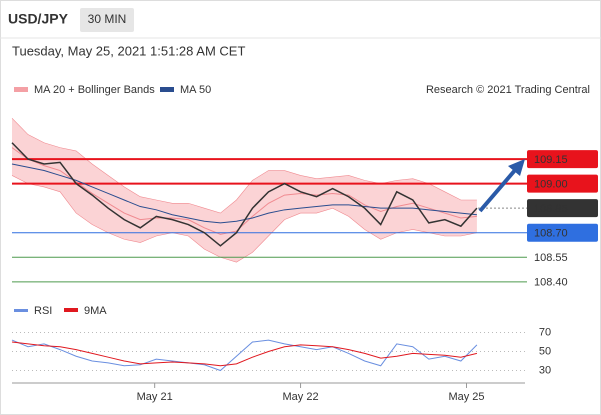 The height and width of the screenshot is (415, 601). What do you see at coordinates (545, 370) in the screenshot?
I see `y-tick-label: 30` at bounding box center [545, 370].